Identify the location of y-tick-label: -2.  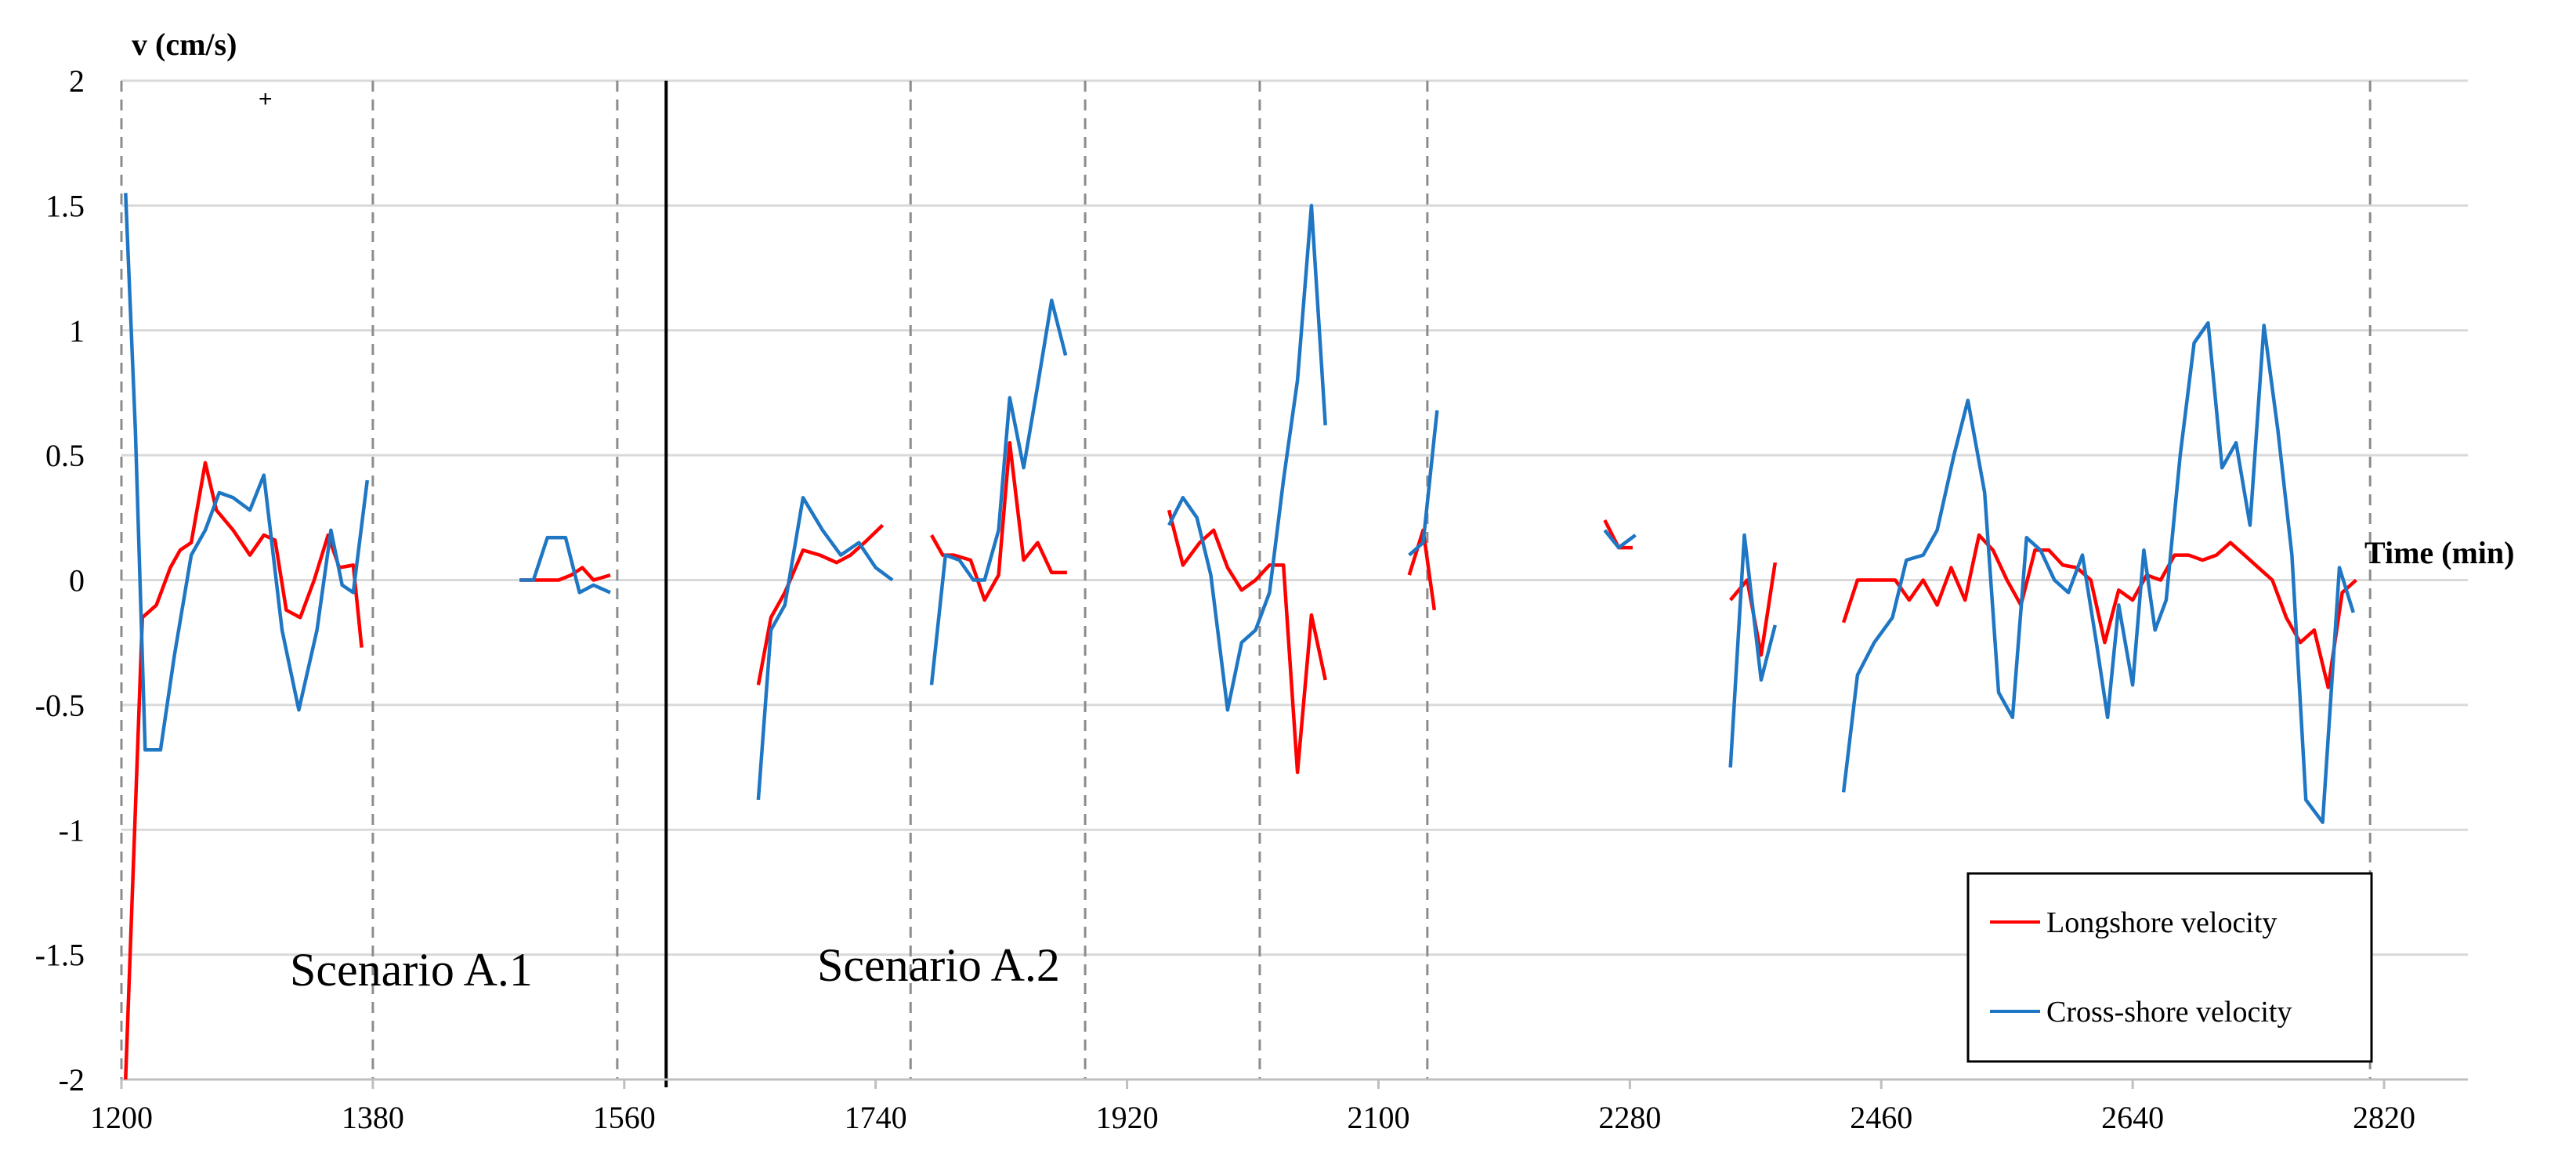
(72, 1079).